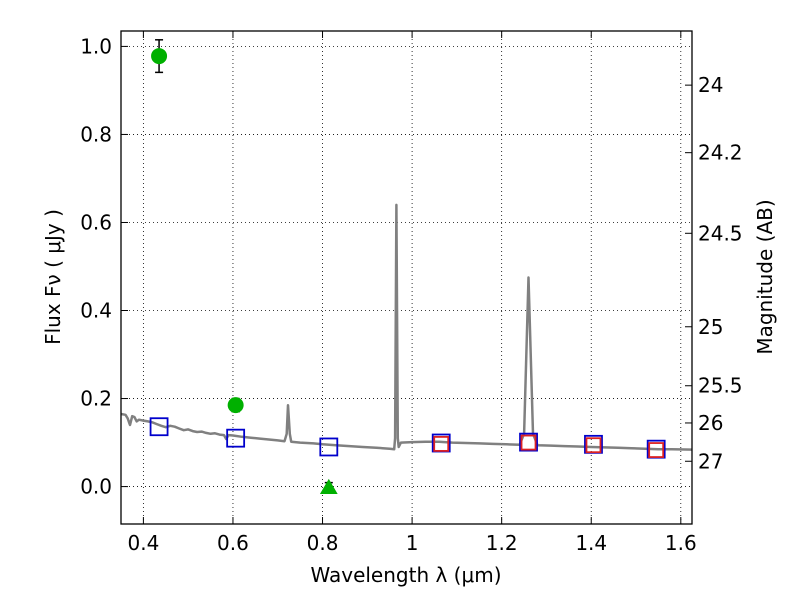 The height and width of the screenshot is (600, 800). What do you see at coordinates (405, 575) in the screenshot?
I see `x-axis-label: Wavelength λ (μm)` at bounding box center [405, 575].